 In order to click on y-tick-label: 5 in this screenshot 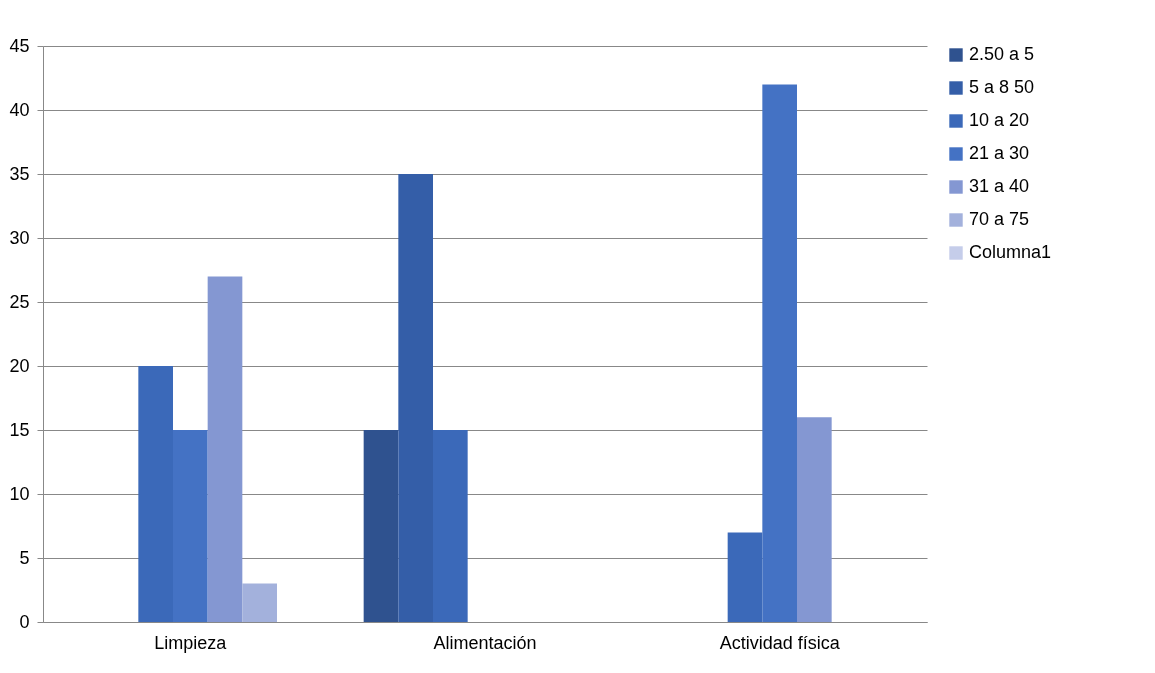, I will do `click(24, 557)`.